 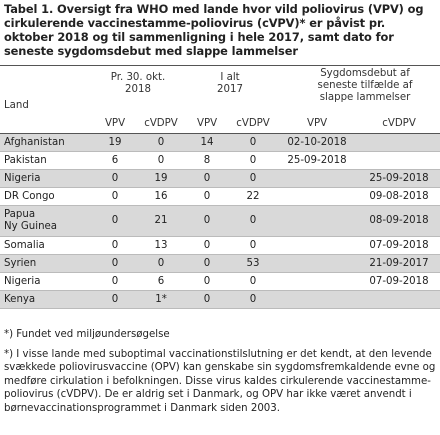 What do you see at coordinates (46, 89) in the screenshot?
I see `header-land: Land` at bounding box center [46, 89].